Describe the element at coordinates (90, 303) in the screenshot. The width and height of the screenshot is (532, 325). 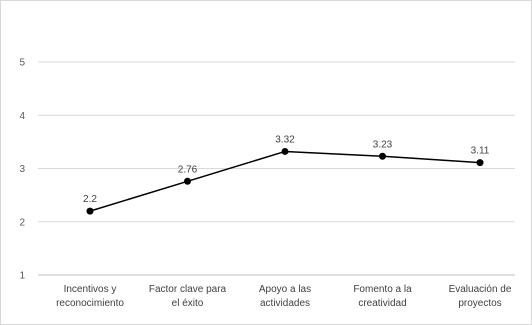
I see `x-tick-label: reconocimiento` at that location.